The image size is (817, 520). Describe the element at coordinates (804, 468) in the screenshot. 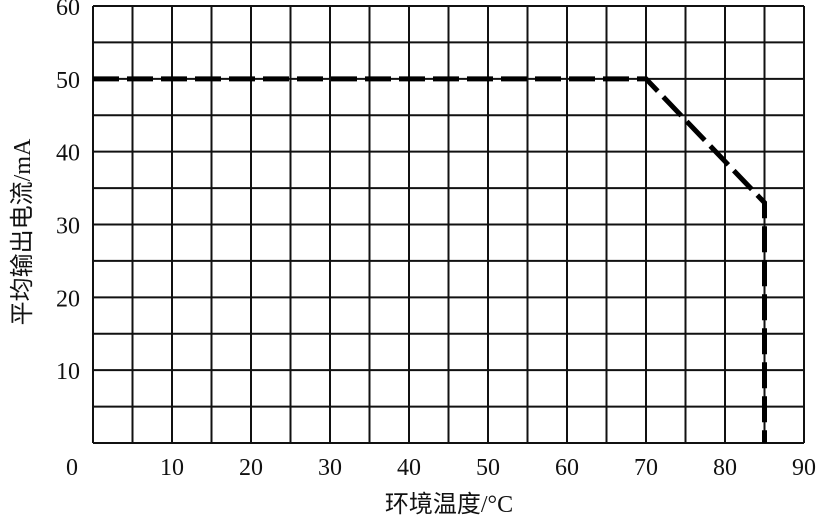

I see `x-tick-label: 90` at that location.